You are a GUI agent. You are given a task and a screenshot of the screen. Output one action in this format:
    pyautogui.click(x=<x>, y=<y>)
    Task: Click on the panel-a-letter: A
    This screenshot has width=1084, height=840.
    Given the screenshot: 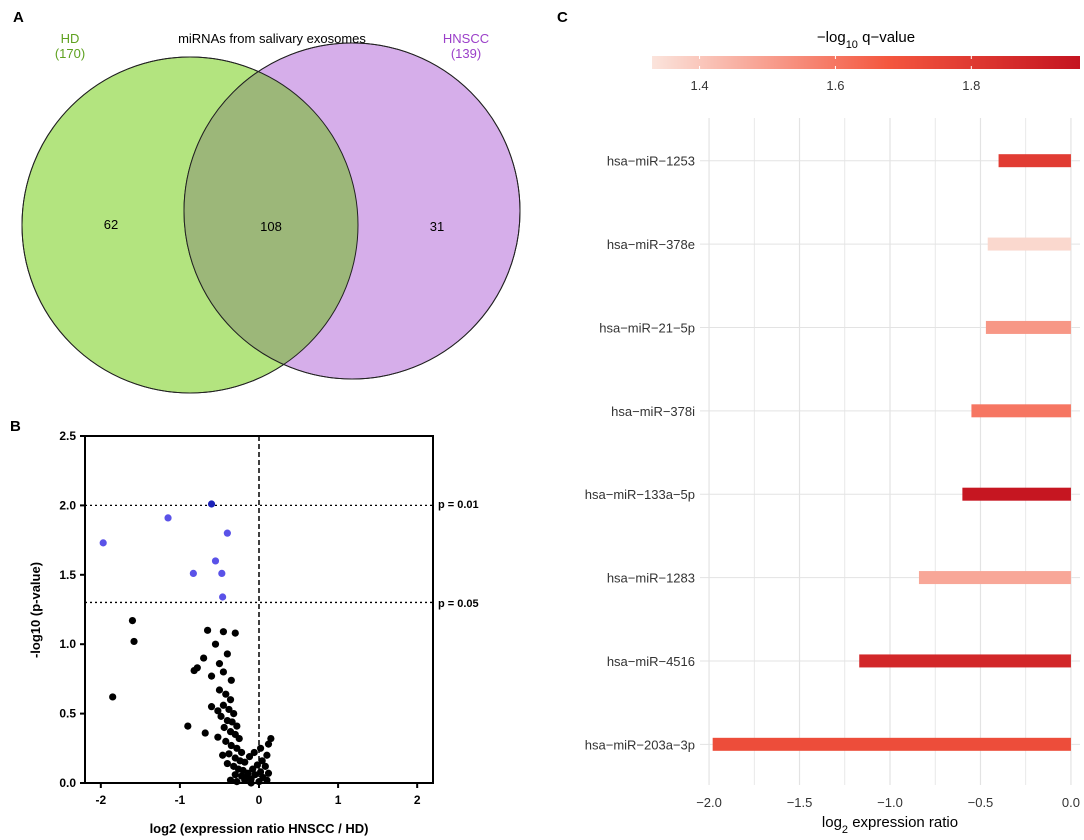 What is the action you would take?
    pyautogui.click(x=18, y=17)
    